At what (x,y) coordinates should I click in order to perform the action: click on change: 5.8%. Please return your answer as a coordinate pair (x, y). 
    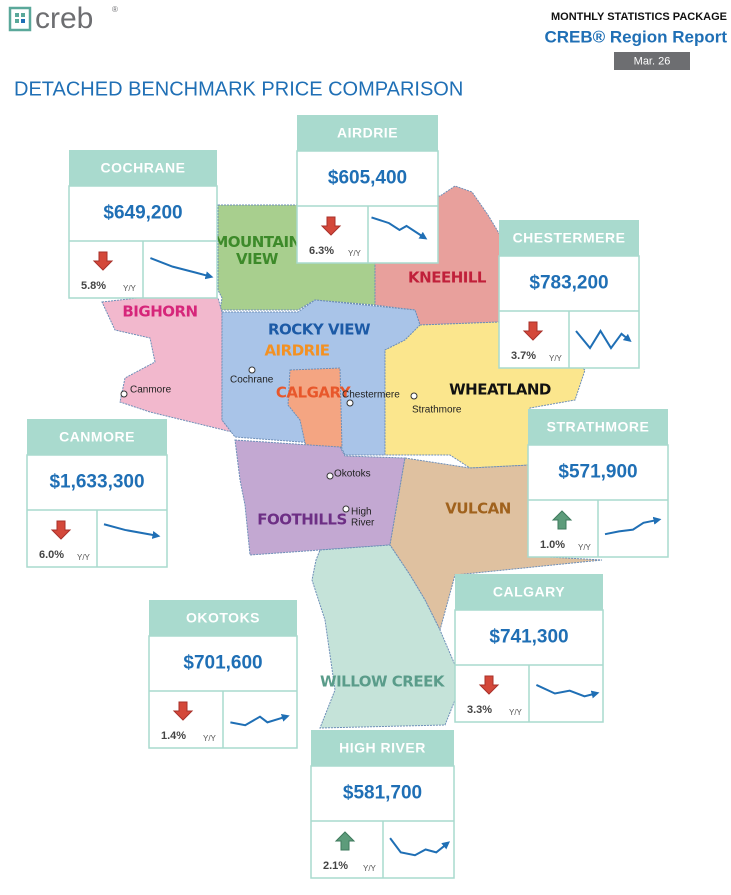
    Looking at the image, I should click on (93, 286).